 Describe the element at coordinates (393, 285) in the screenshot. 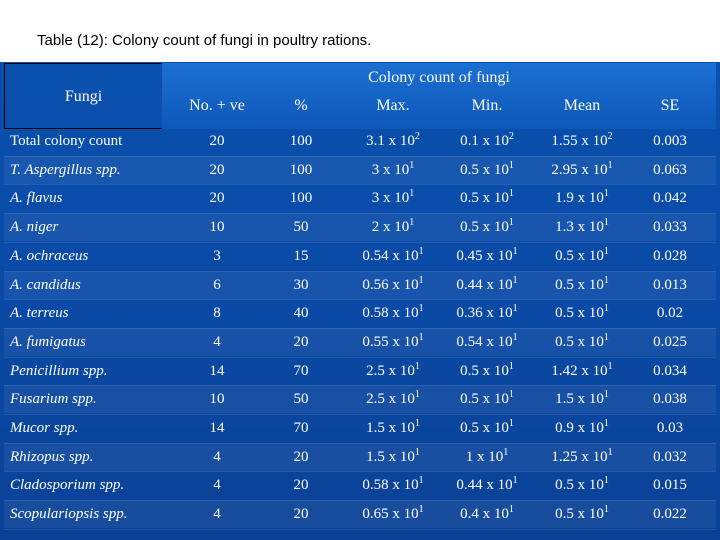

I see `cell-max: 0.56 x 10¹` at that location.